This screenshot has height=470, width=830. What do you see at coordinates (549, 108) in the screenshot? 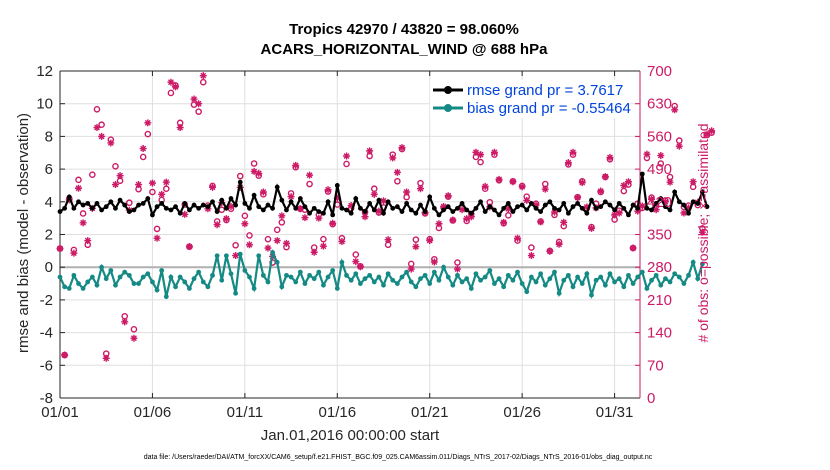
I see `legend-bias-label: bias grand pr = -0.55464` at bounding box center [549, 108].